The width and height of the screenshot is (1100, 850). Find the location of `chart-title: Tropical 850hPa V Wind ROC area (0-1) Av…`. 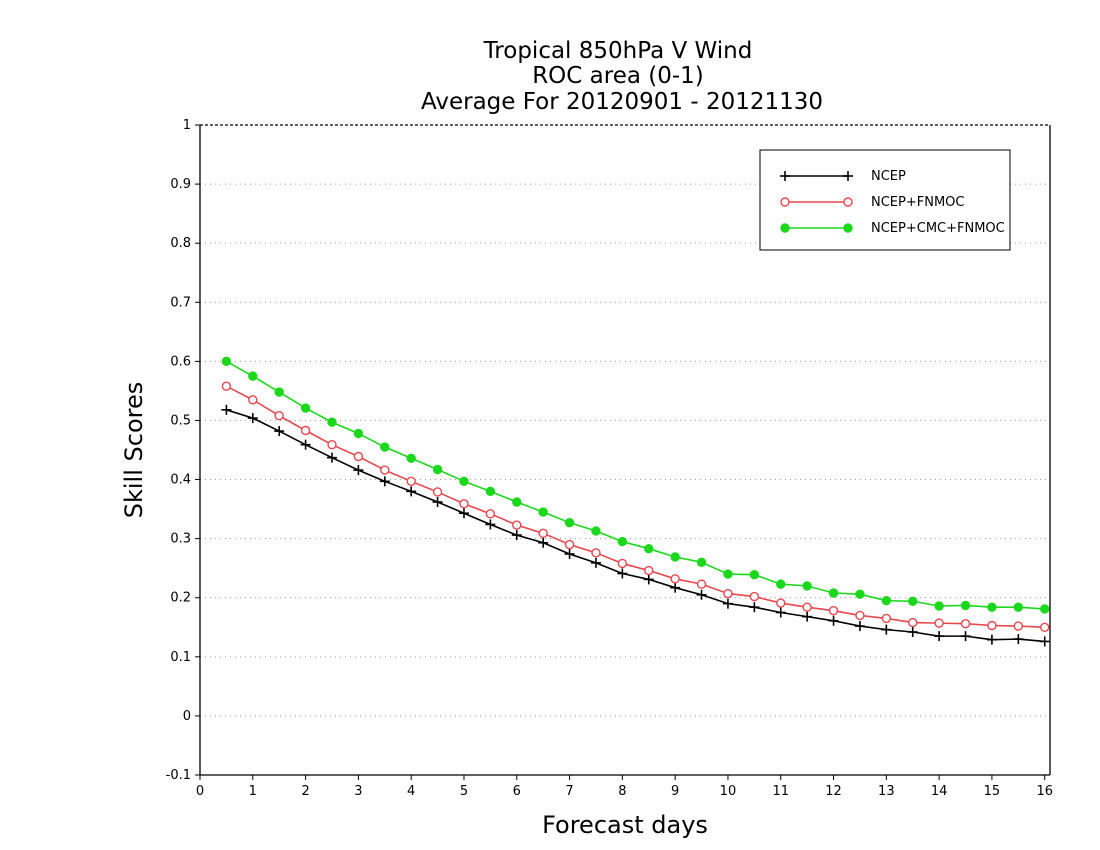

chart-title: Tropical 850hPa V Wind ROC area (0-1) Av… is located at coordinates (622, 76).